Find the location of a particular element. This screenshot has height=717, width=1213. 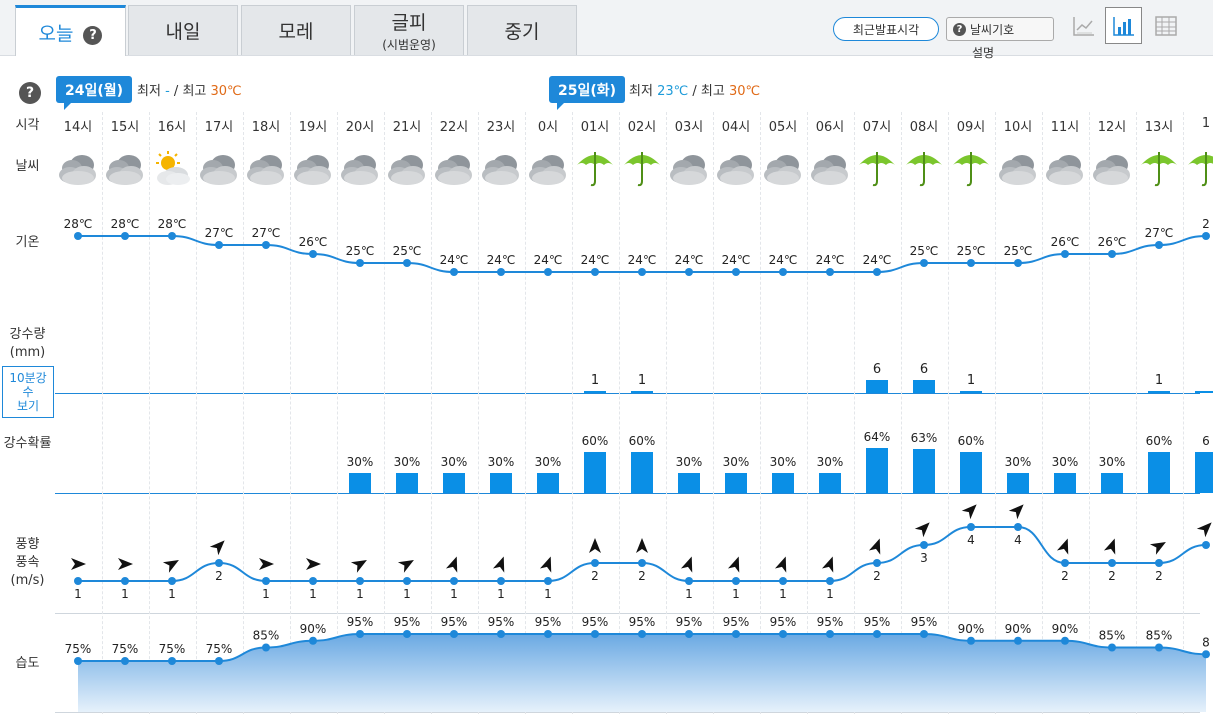

table-view-button is located at coordinates (1165, 25).